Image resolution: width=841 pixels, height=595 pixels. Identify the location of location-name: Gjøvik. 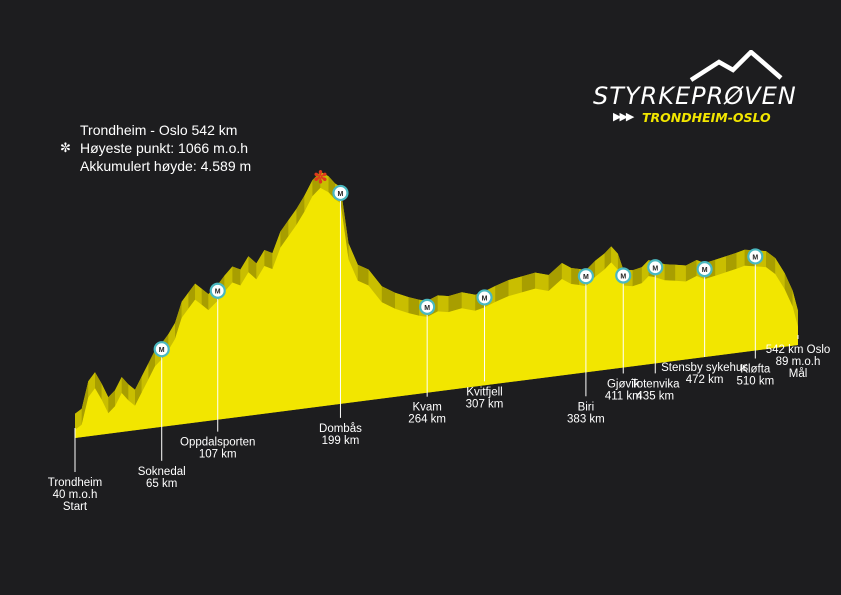
(623, 384).